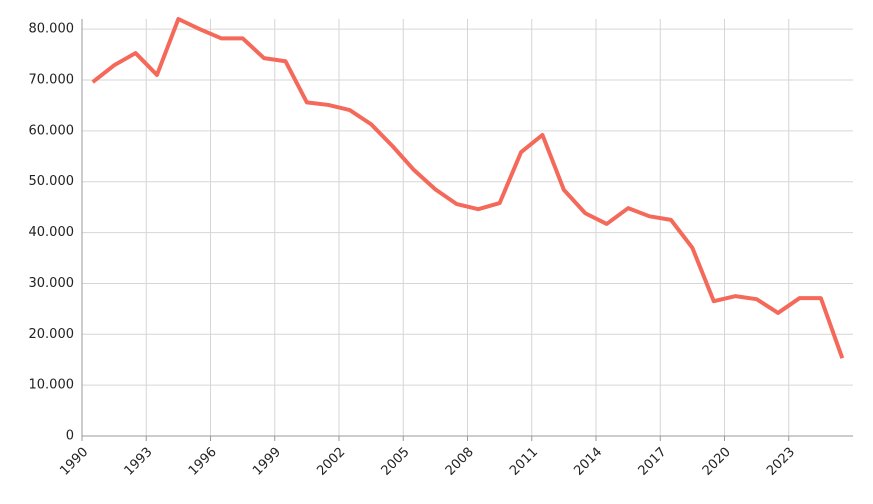 The width and height of the screenshot is (873, 504). Describe the element at coordinates (52, 29) in the screenshot. I see `y-tick-label: 80.000` at that location.